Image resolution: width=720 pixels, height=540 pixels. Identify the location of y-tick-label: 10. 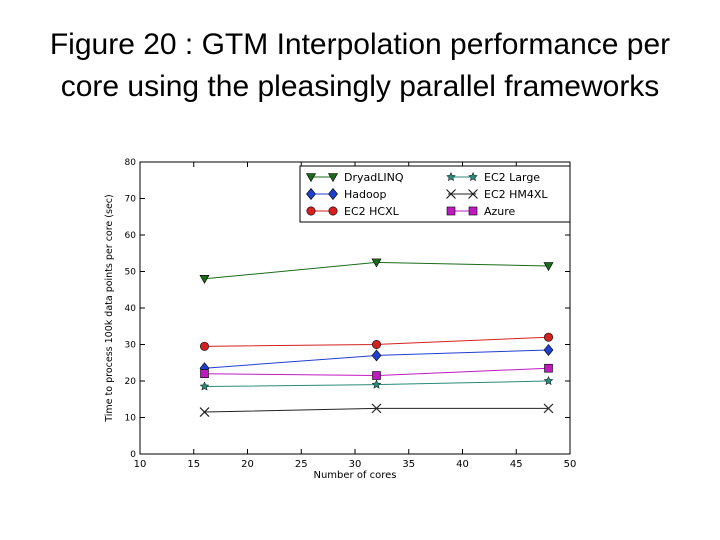
(131, 419).